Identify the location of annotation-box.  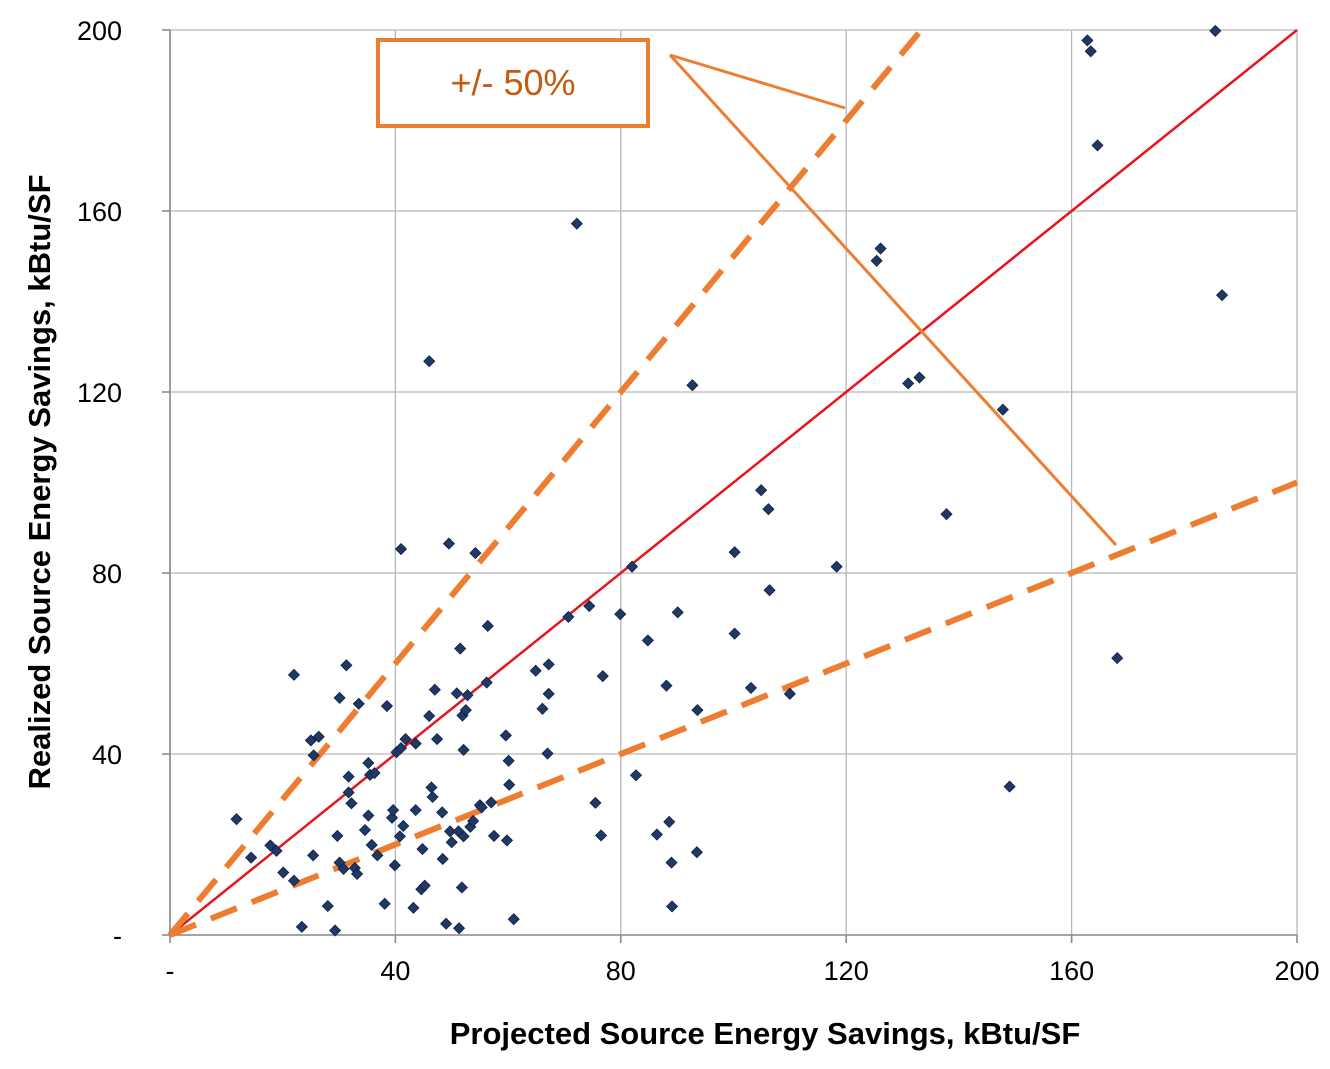
(513, 83).